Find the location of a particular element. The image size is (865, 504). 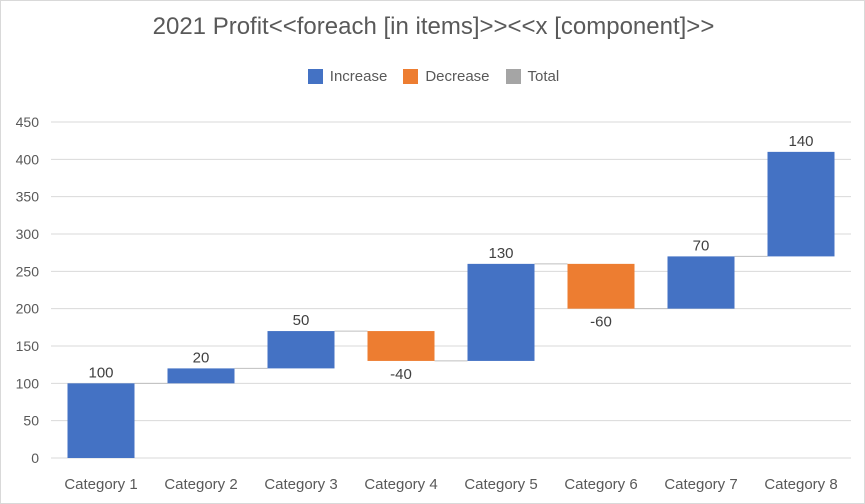

x-tick-label: Category 8 is located at coordinates (800, 484).